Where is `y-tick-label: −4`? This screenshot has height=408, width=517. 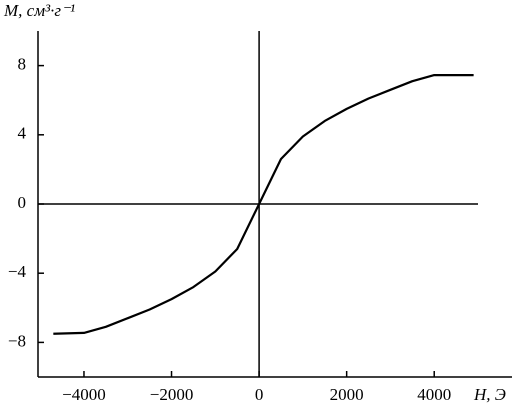 y-tick-label: −4 is located at coordinates (17, 271).